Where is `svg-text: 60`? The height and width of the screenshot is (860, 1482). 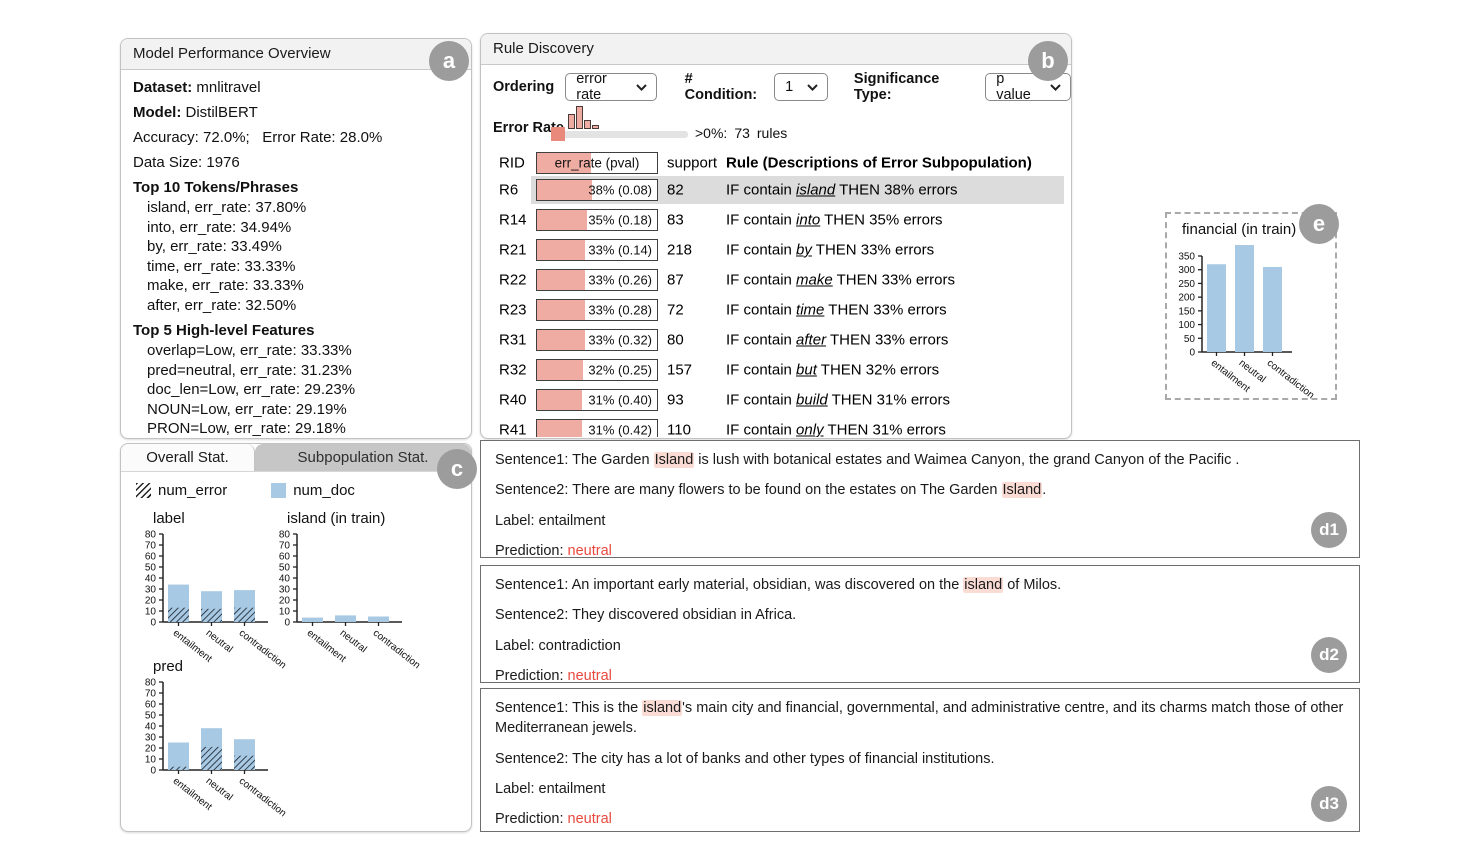
svg-text: 60 is located at coordinates (151, 705).